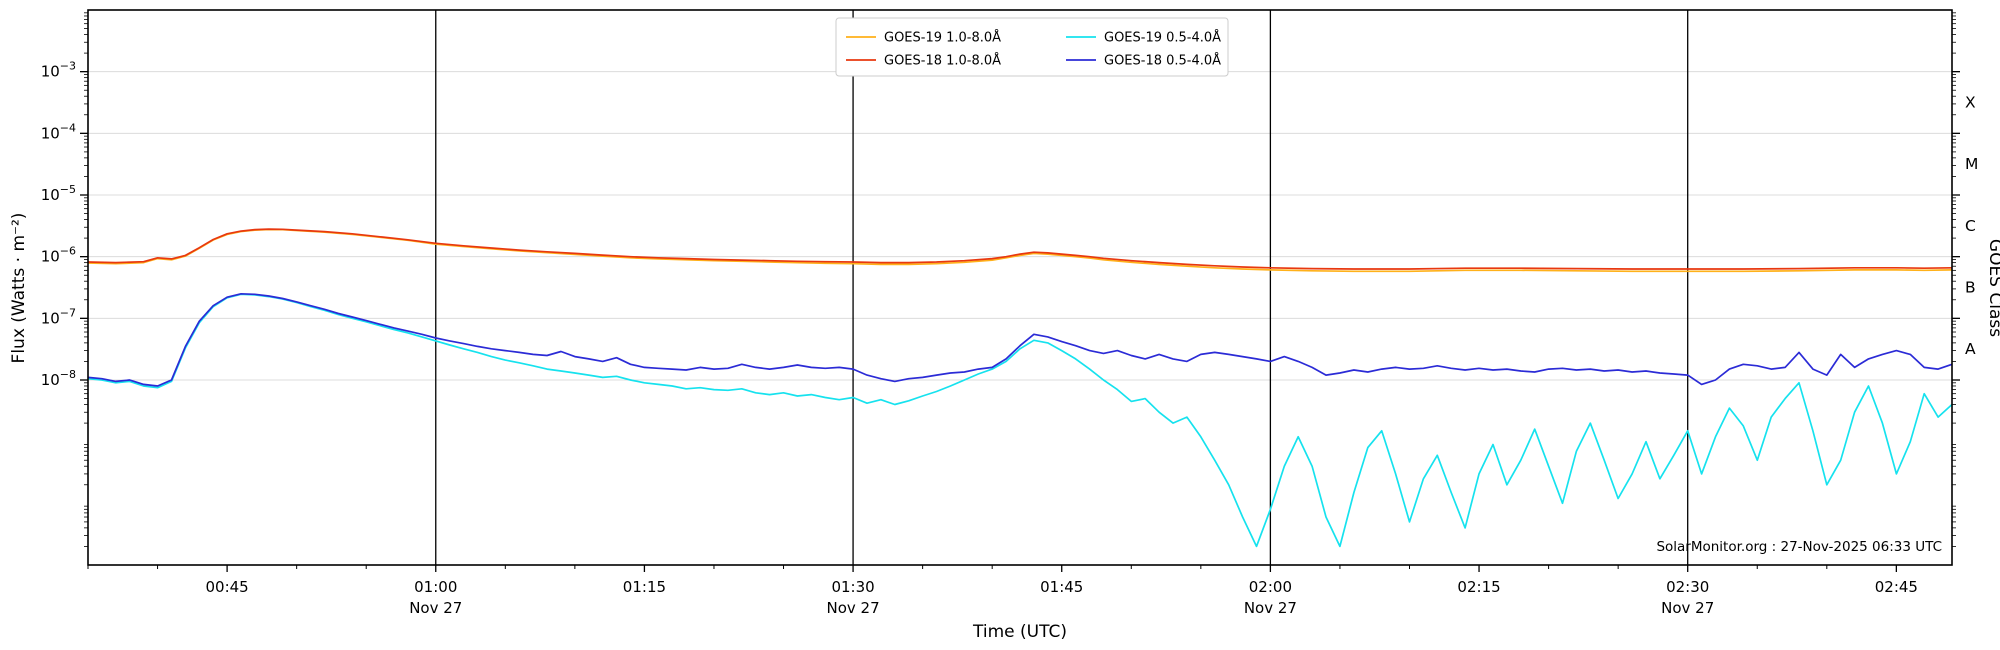 The height and width of the screenshot is (650, 2000). What do you see at coordinates (1970, 103) in the screenshot?
I see `goes-class-letter-X: X` at bounding box center [1970, 103].